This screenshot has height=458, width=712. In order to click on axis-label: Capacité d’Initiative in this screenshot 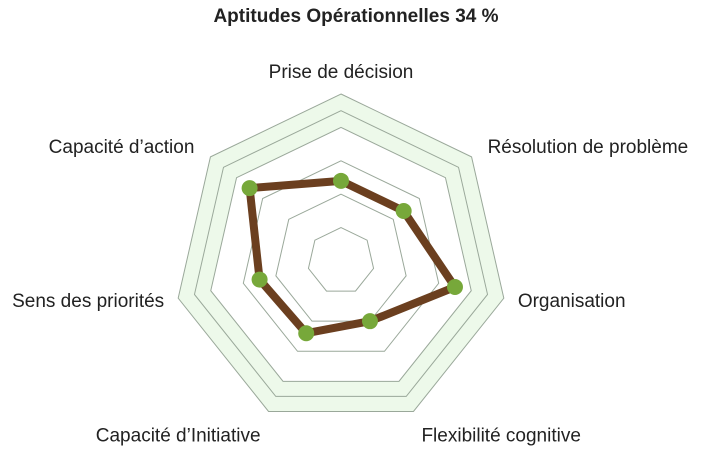, I will do `click(178, 435)`.